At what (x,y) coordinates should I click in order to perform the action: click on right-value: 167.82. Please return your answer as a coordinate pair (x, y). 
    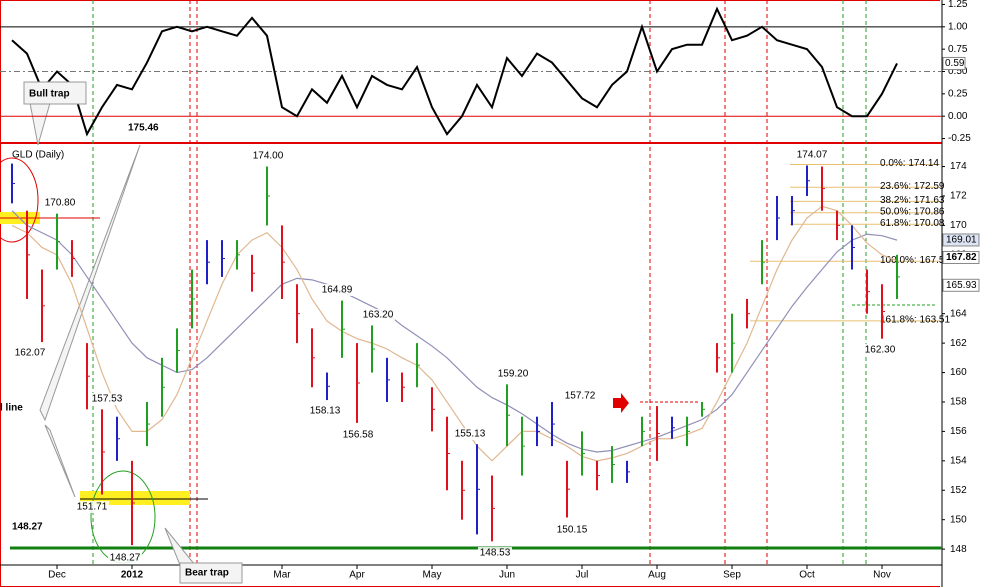
    Looking at the image, I should click on (961, 257).